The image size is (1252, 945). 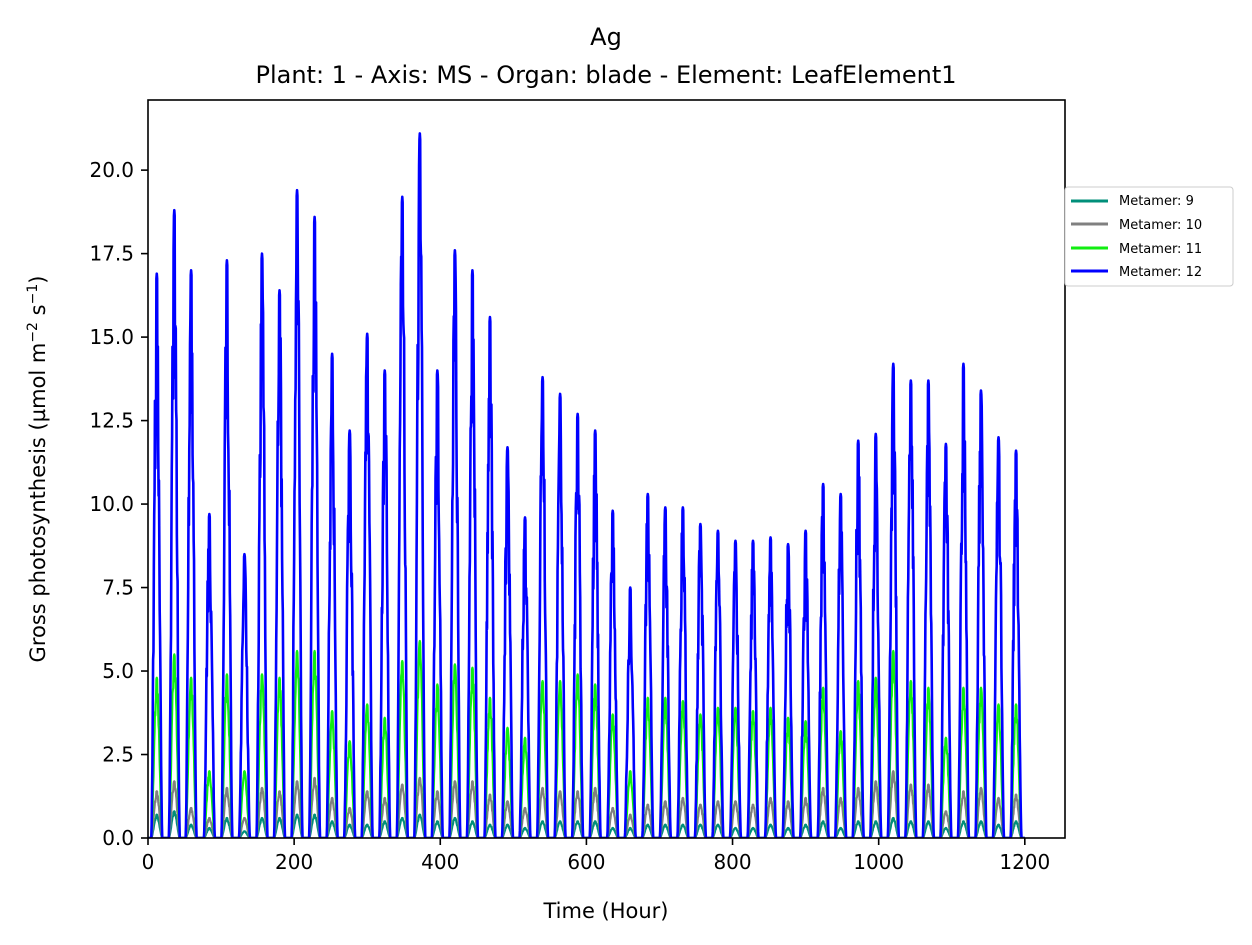 What do you see at coordinates (111, 170) in the screenshot?
I see `y-tick-label: 20.0` at bounding box center [111, 170].